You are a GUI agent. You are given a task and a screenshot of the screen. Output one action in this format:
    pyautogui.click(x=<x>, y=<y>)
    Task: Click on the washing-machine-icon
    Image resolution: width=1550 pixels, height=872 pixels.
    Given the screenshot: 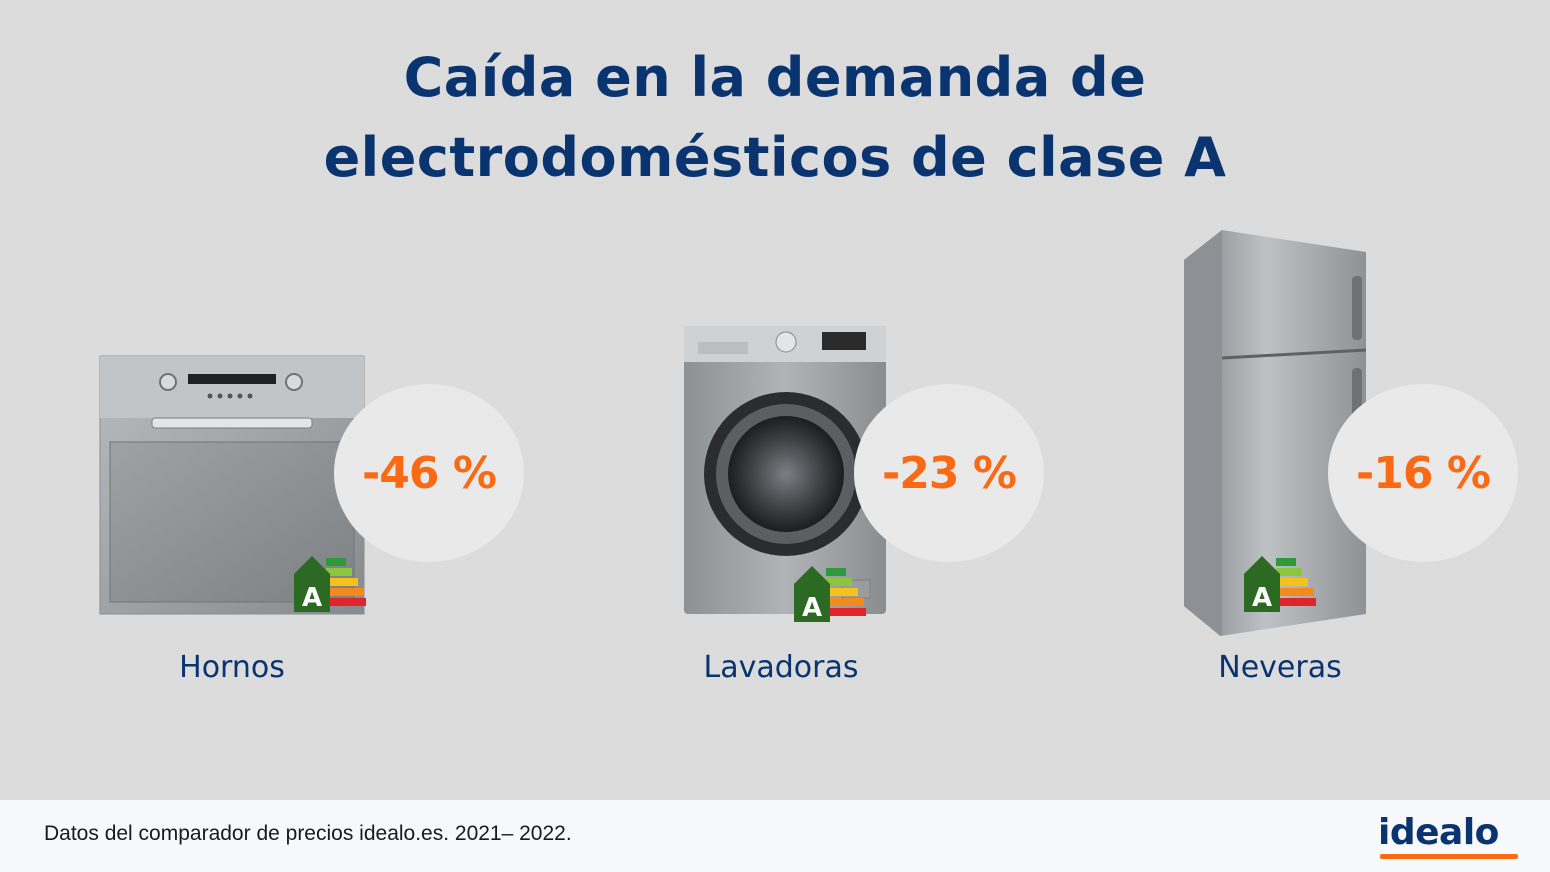 What is the action you would take?
    pyautogui.click(x=785, y=470)
    